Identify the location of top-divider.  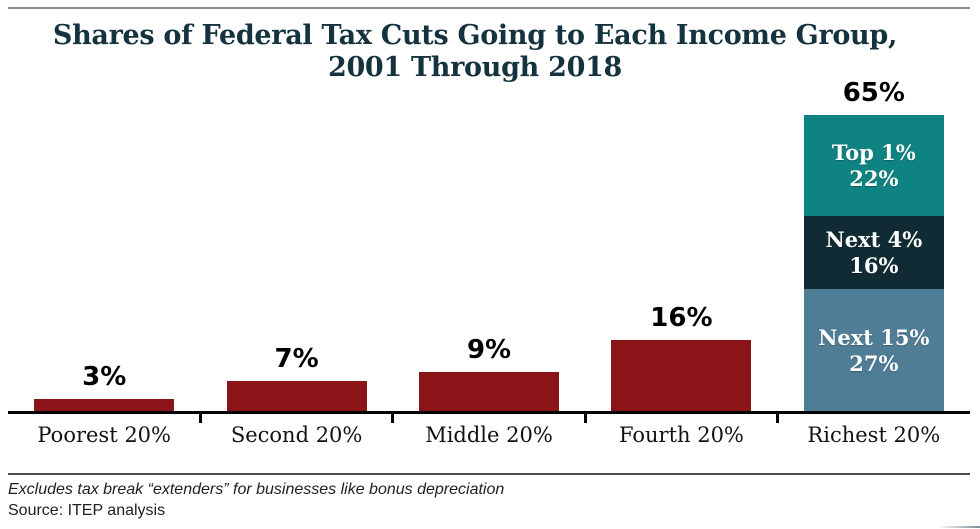
(489, 8).